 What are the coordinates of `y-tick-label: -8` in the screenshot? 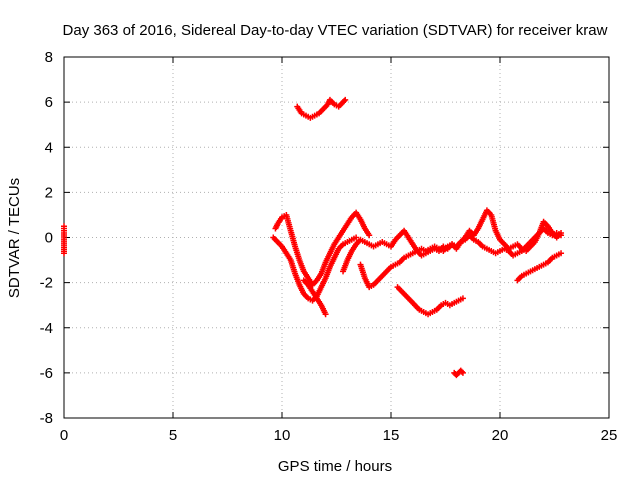 It's located at (46, 418).